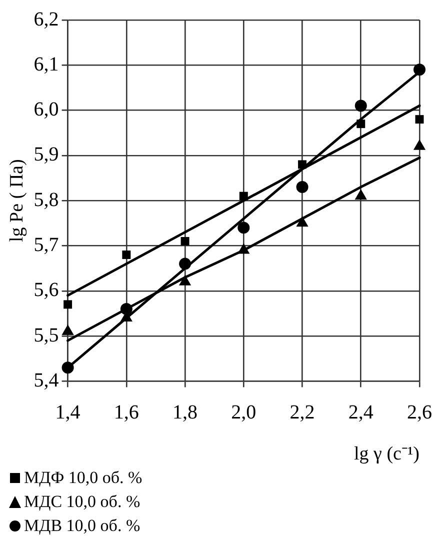  What do you see at coordinates (302, 412) in the screenshot?
I see `x-tick-label: 2,2` at bounding box center [302, 412].